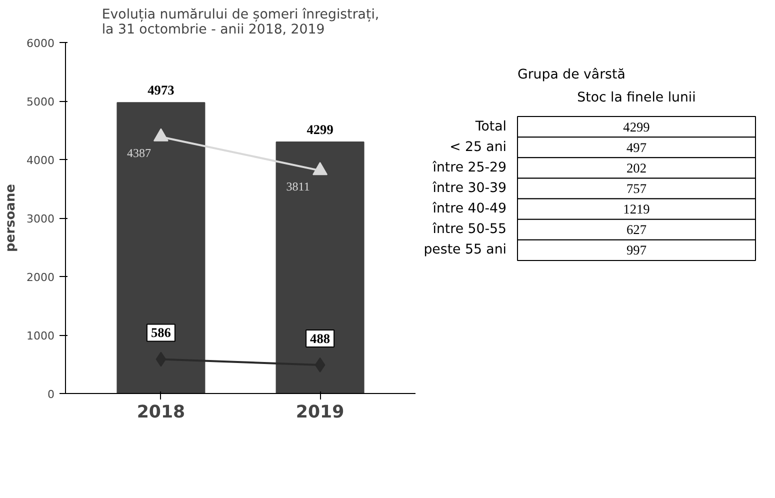  What do you see at coordinates (478, 147) in the screenshot?
I see `y-tick-label: < 25 ani` at bounding box center [478, 147].